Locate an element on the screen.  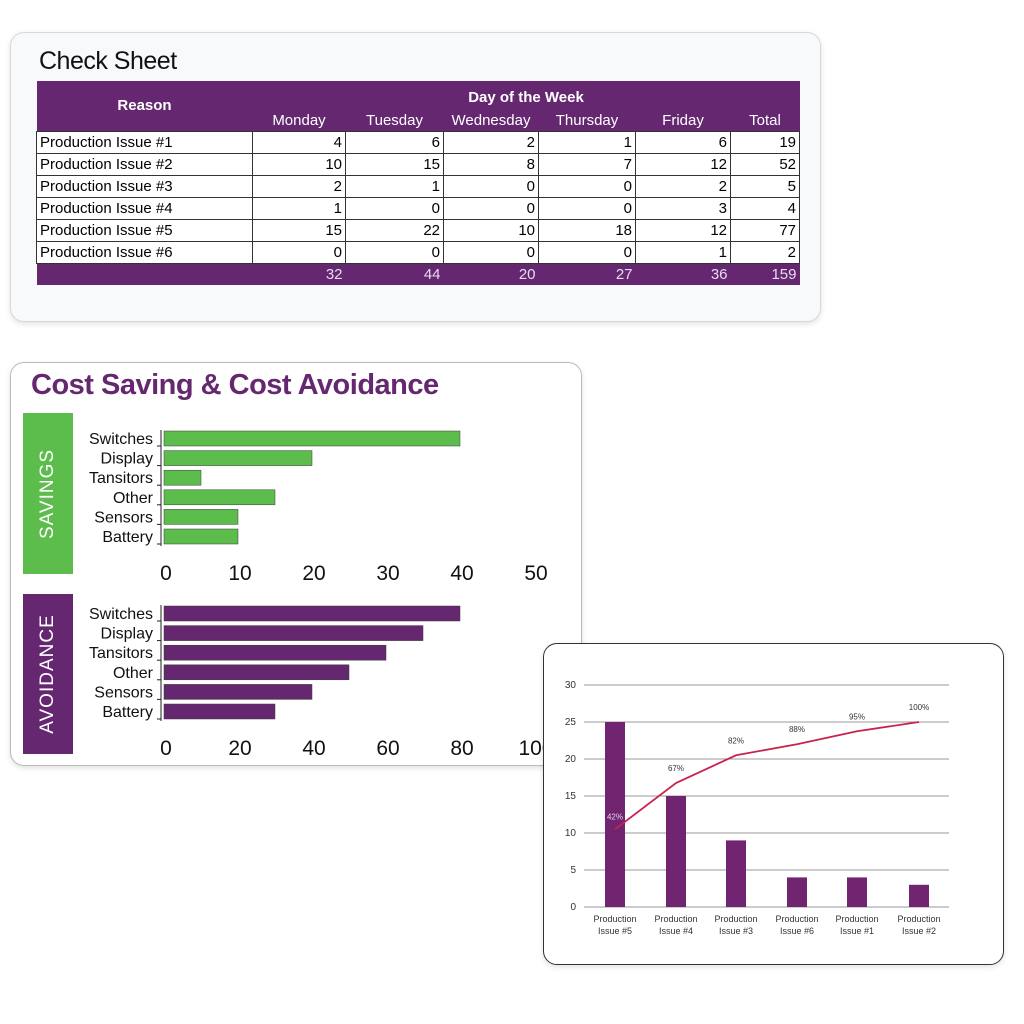
table-row: Production Issue #4 1 0 0 0 3 4 is located at coordinates (418, 208).